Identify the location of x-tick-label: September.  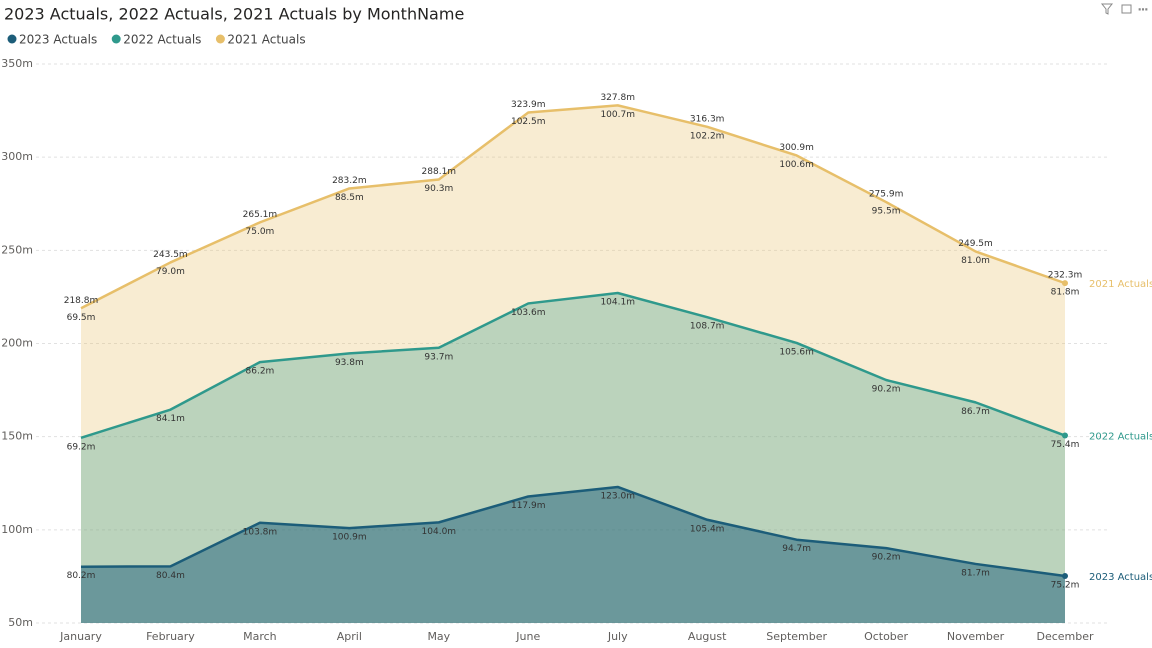
(796, 636).